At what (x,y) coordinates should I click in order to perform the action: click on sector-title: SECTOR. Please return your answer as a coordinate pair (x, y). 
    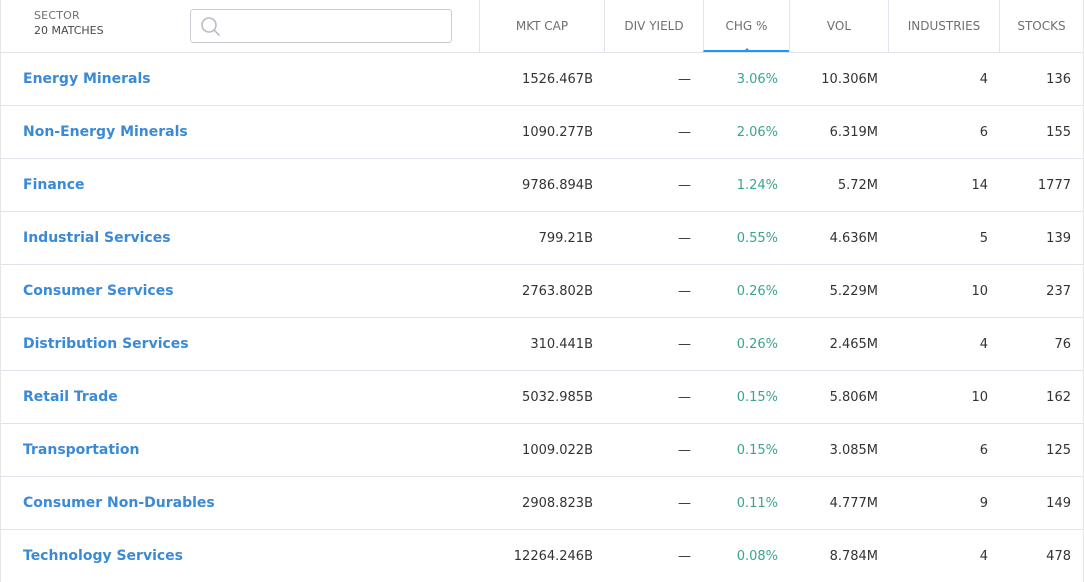
    Looking at the image, I should click on (57, 15).